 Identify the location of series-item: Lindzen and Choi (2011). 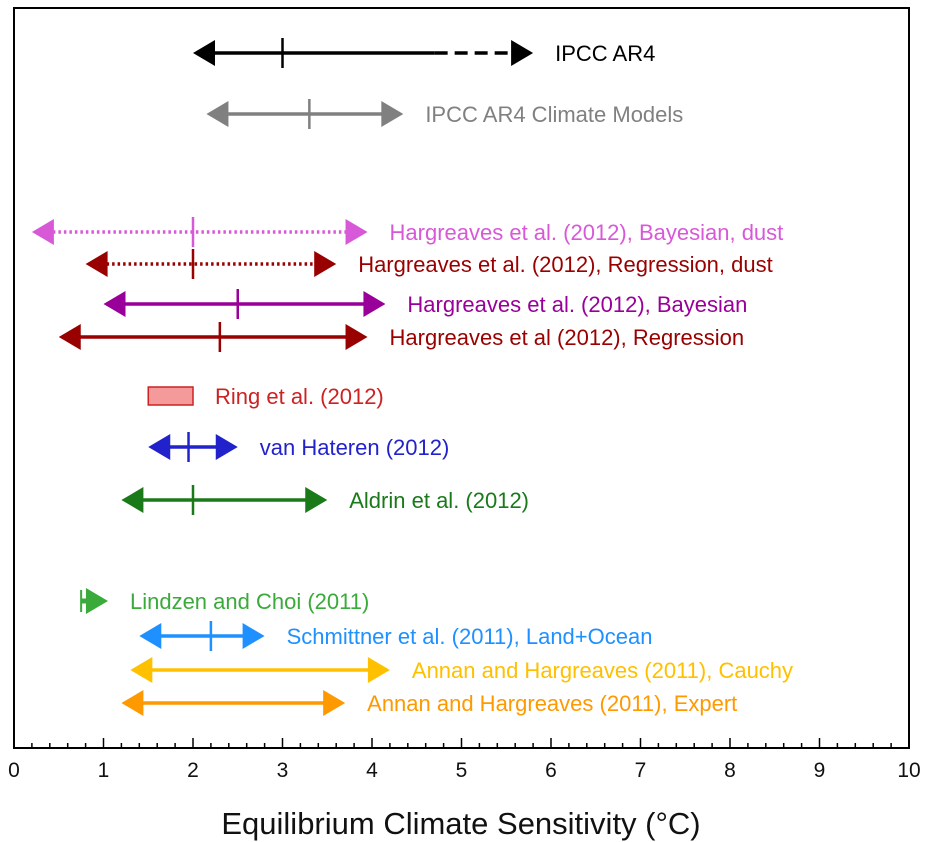
(224, 601).